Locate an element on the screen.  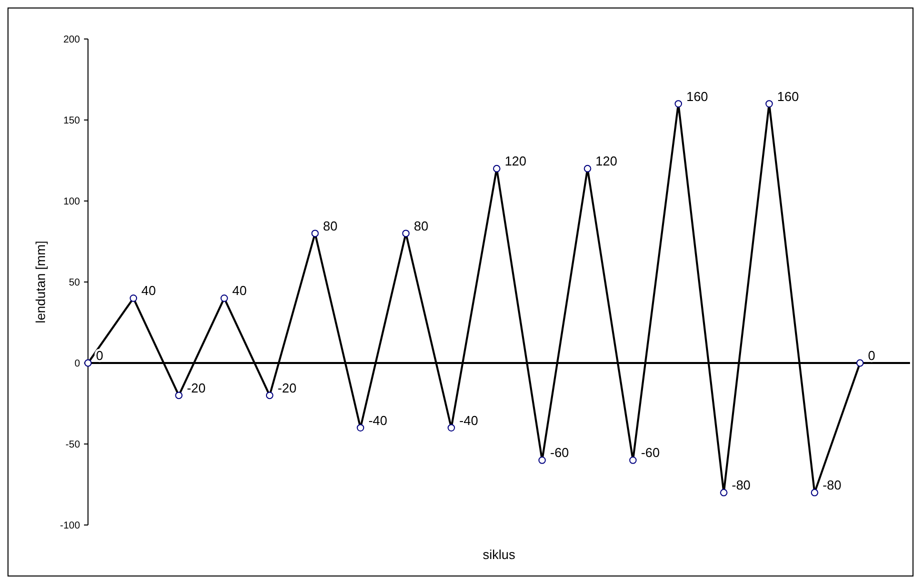
y-axis-title: lendutan [mm] is located at coordinates (40, 282).